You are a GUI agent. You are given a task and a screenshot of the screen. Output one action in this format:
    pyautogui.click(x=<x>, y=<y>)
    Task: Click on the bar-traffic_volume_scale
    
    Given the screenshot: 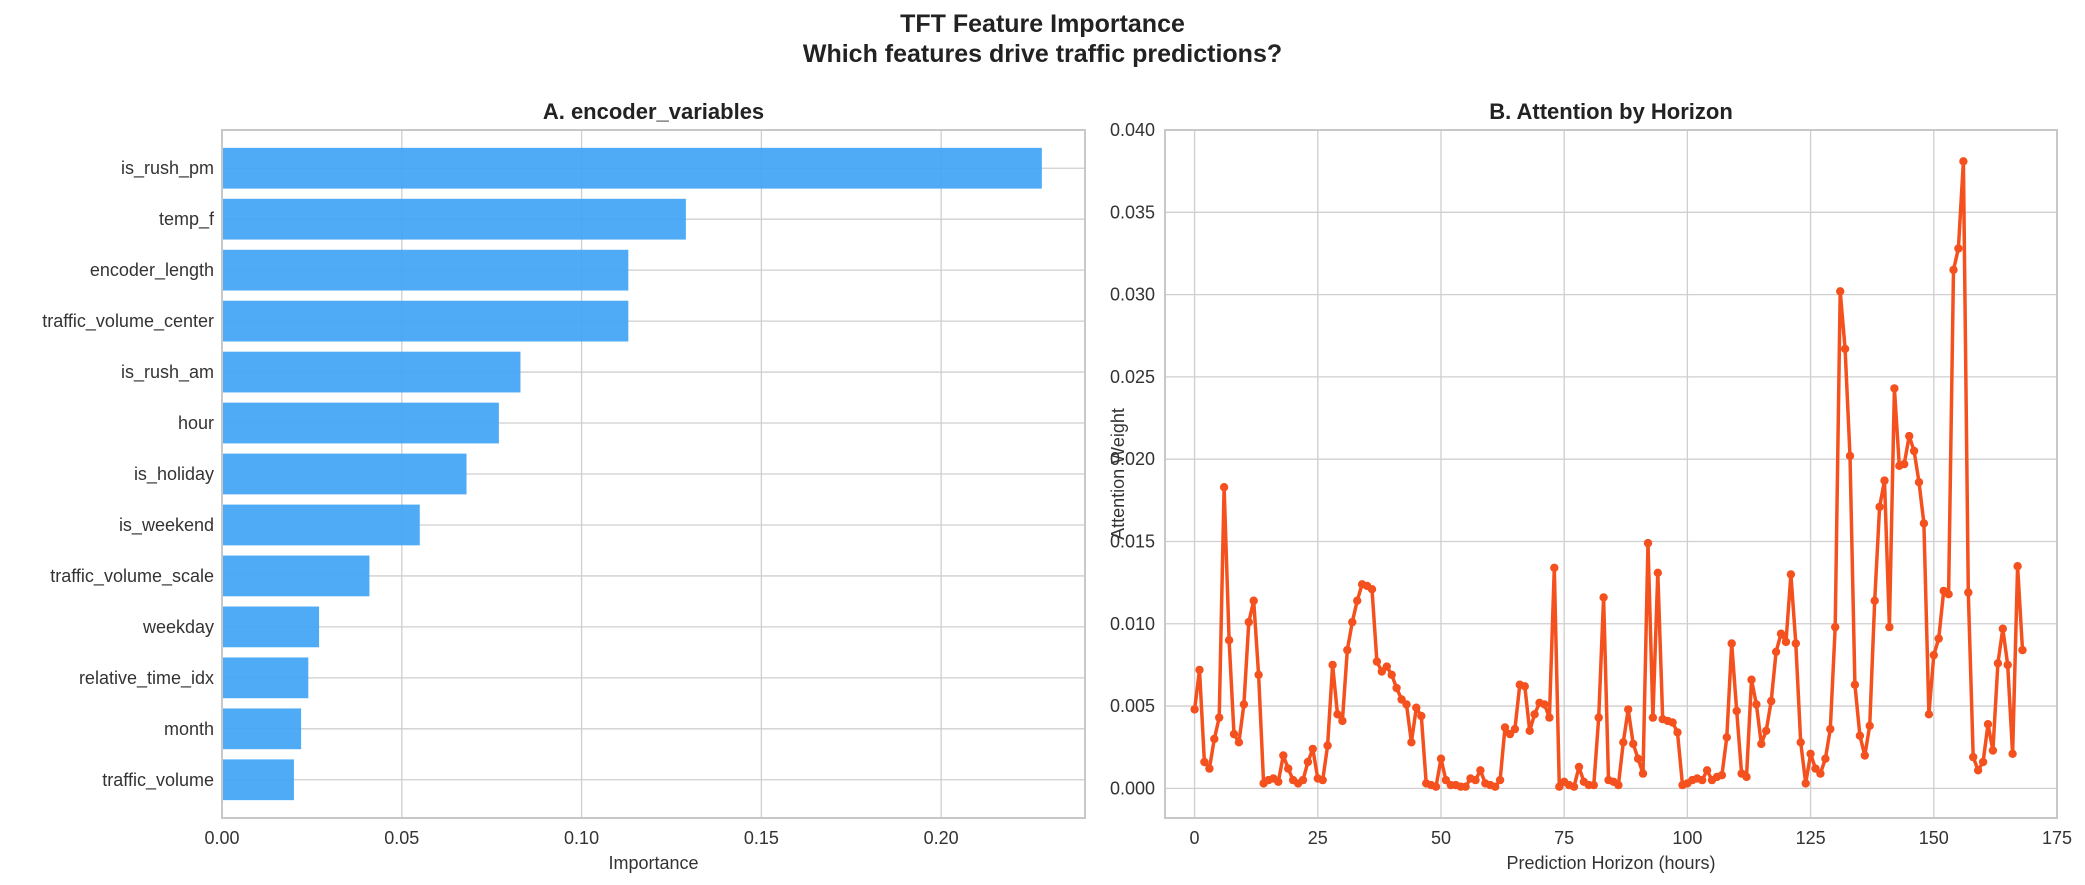 What is the action you would take?
    pyautogui.click(x=296, y=576)
    